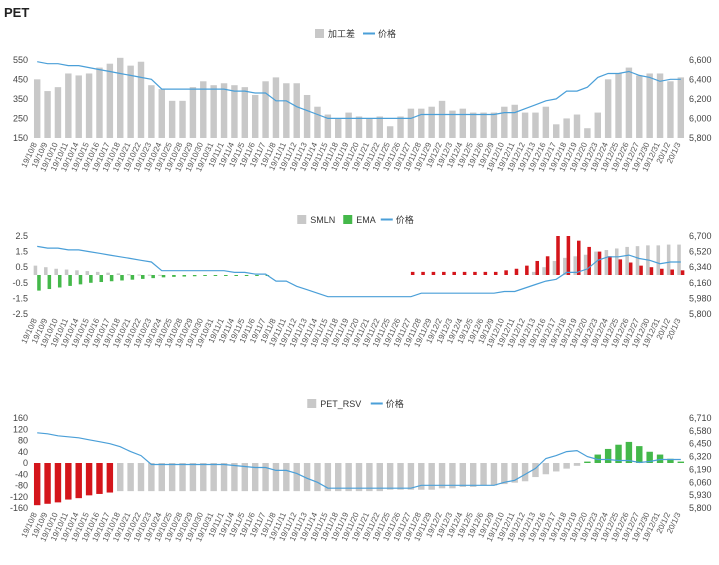  What do you see at coordinates (21, 267) in the screenshot?
I see `y-left-tick-label: 0.5` at bounding box center [21, 267].